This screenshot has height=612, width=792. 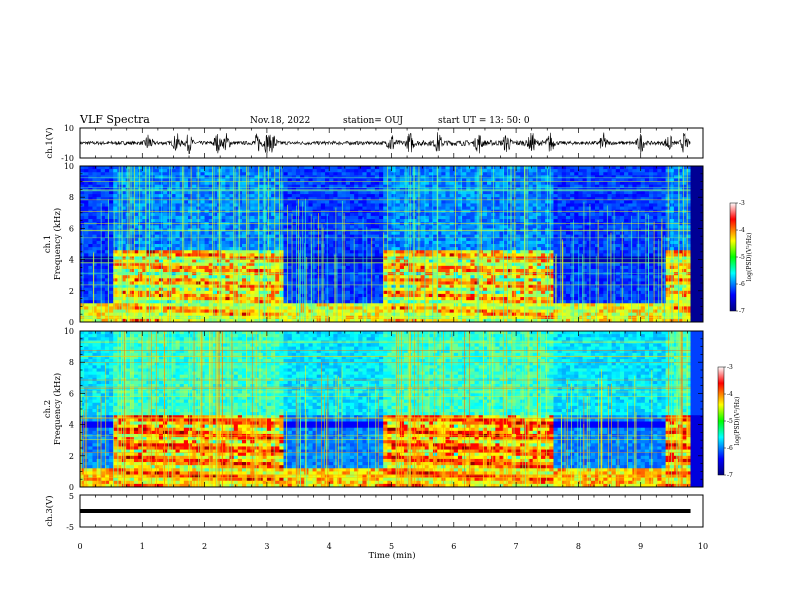 I want to click on ch2-colorbar: -3 -4 -5 -6 -7 log(PSD)(V²/Hz), so click(x=729, y=421).